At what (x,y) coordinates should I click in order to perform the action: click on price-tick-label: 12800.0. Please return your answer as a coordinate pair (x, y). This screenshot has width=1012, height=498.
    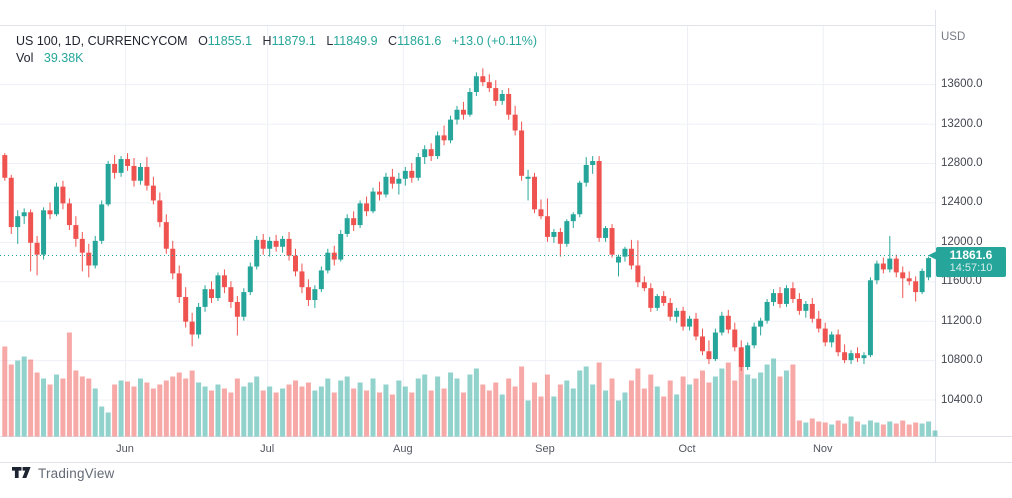
    Looking at the image, I should click on (962, 162).